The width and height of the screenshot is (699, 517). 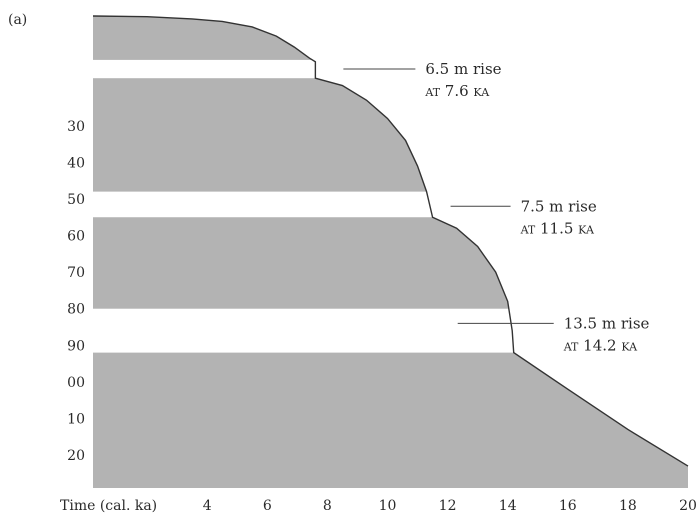 I want to click on y-tick-label: 70, so click(x=76, y=273).